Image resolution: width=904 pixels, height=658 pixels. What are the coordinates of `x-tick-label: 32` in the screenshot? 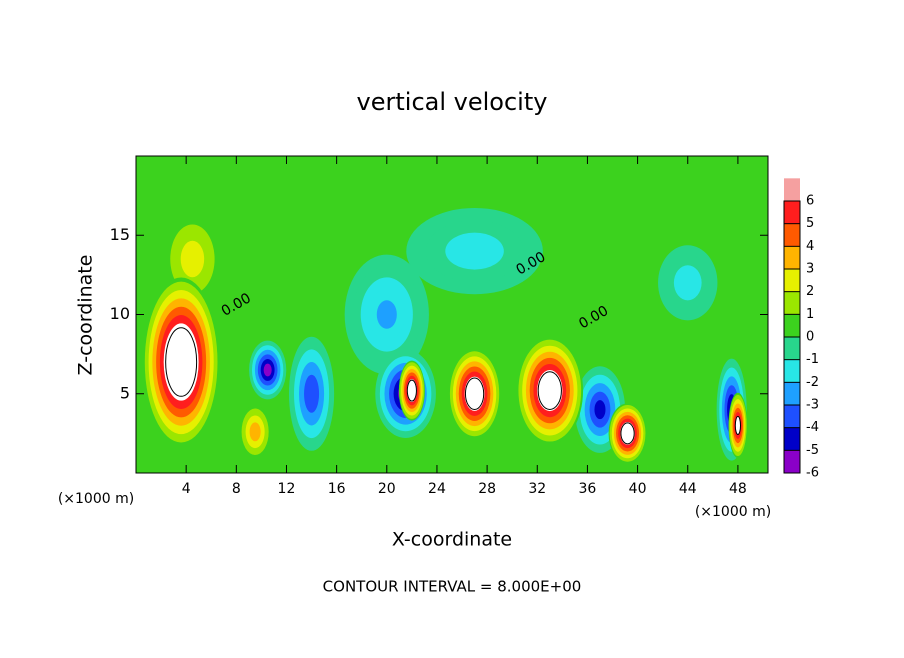 It's located at (537, 489).